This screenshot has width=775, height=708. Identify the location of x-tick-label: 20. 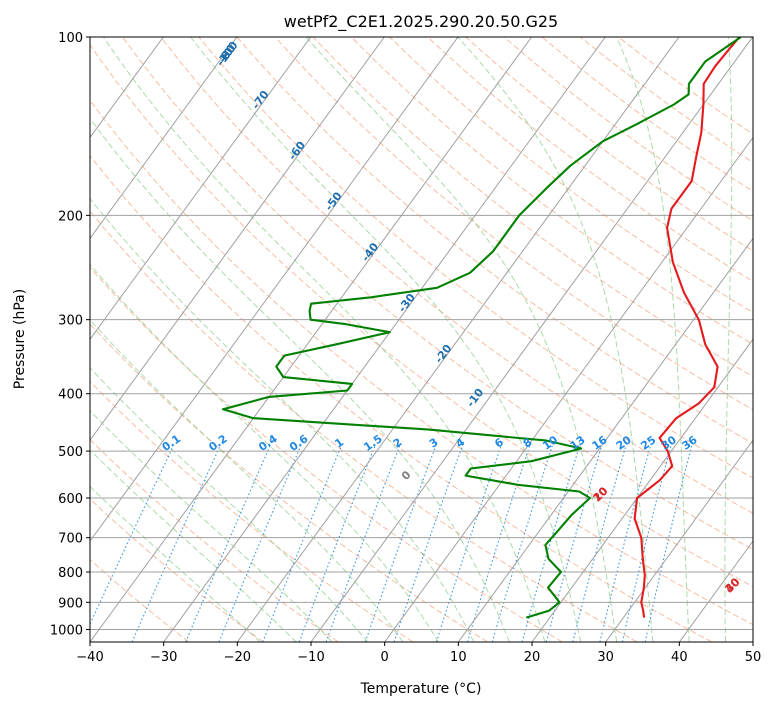
(532, 657).